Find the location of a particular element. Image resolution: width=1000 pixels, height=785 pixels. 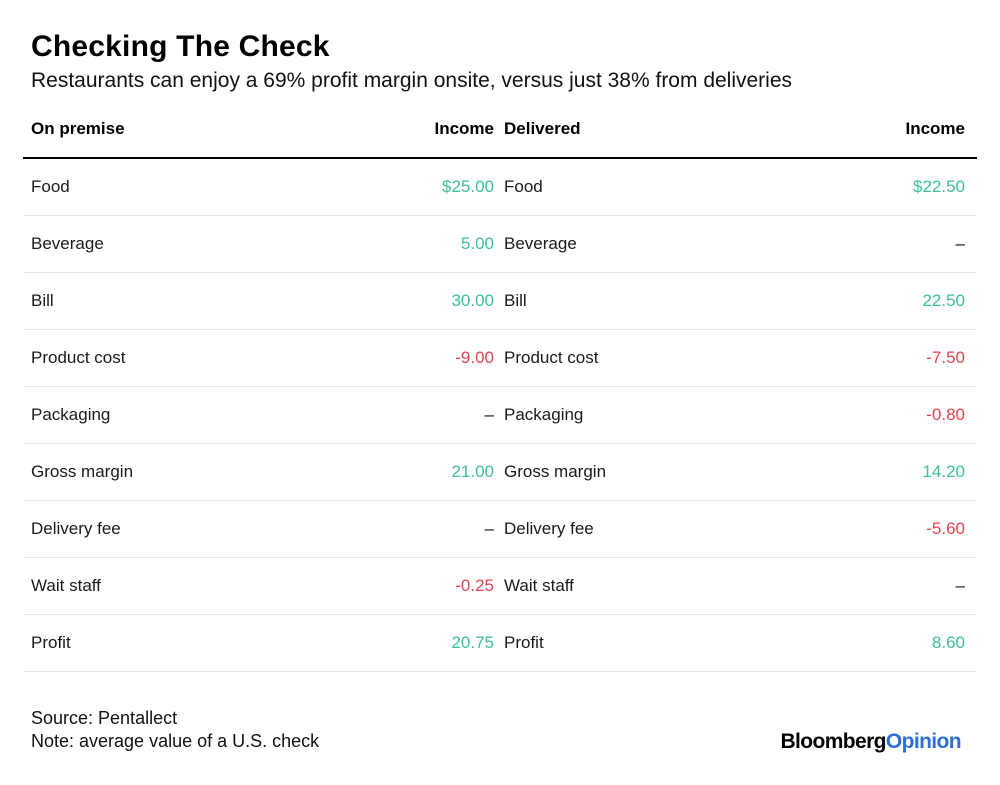

on-premise-item: Delivery fee is located at coordinates (143, 529).